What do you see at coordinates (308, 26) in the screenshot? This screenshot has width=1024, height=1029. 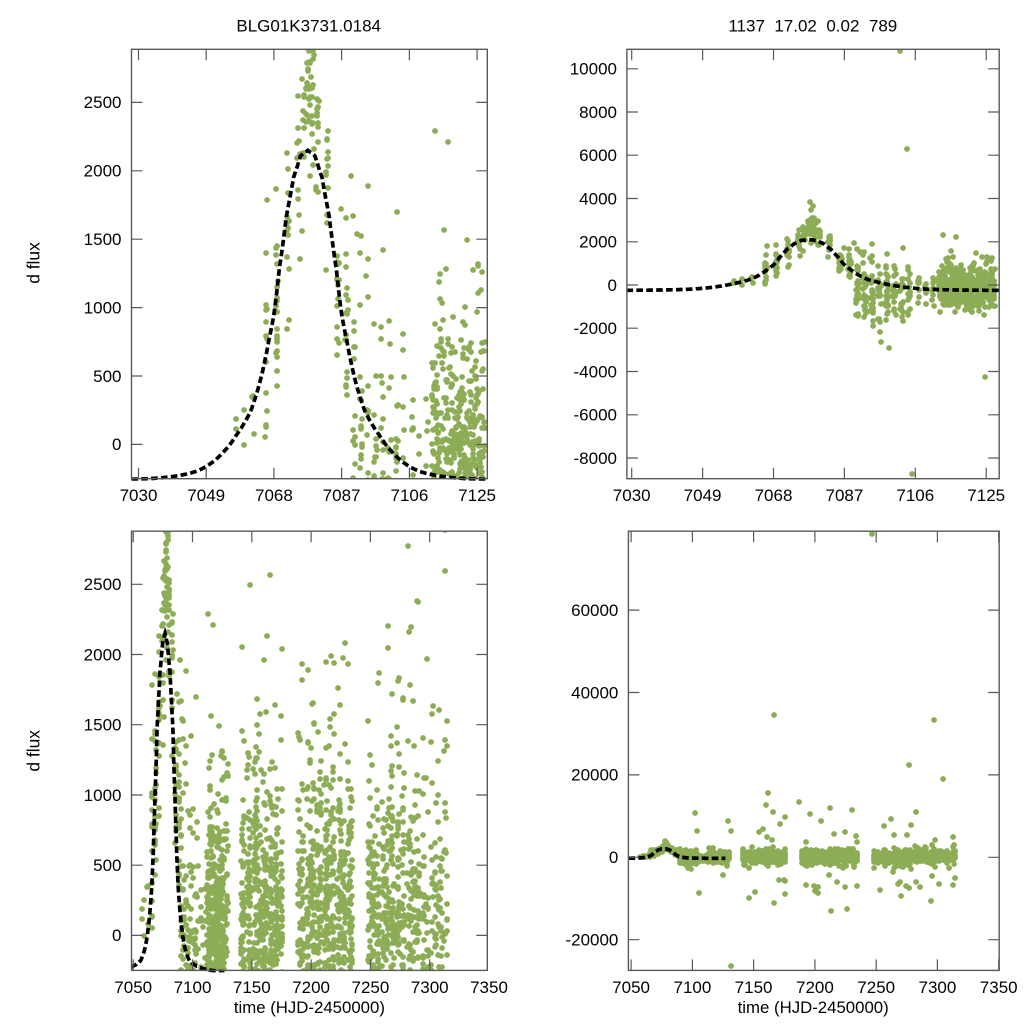 I see `svg-text: BLG01K3731.0184` at bounding box center [308, 26].